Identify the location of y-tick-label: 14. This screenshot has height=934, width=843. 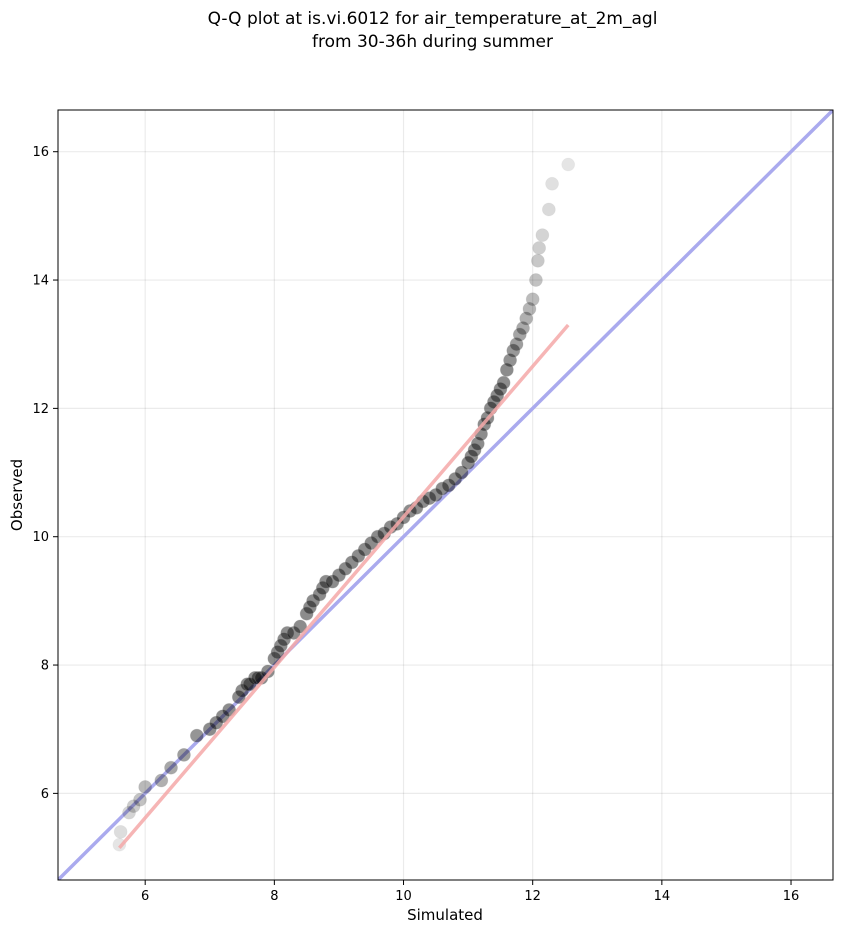
(40, 281).